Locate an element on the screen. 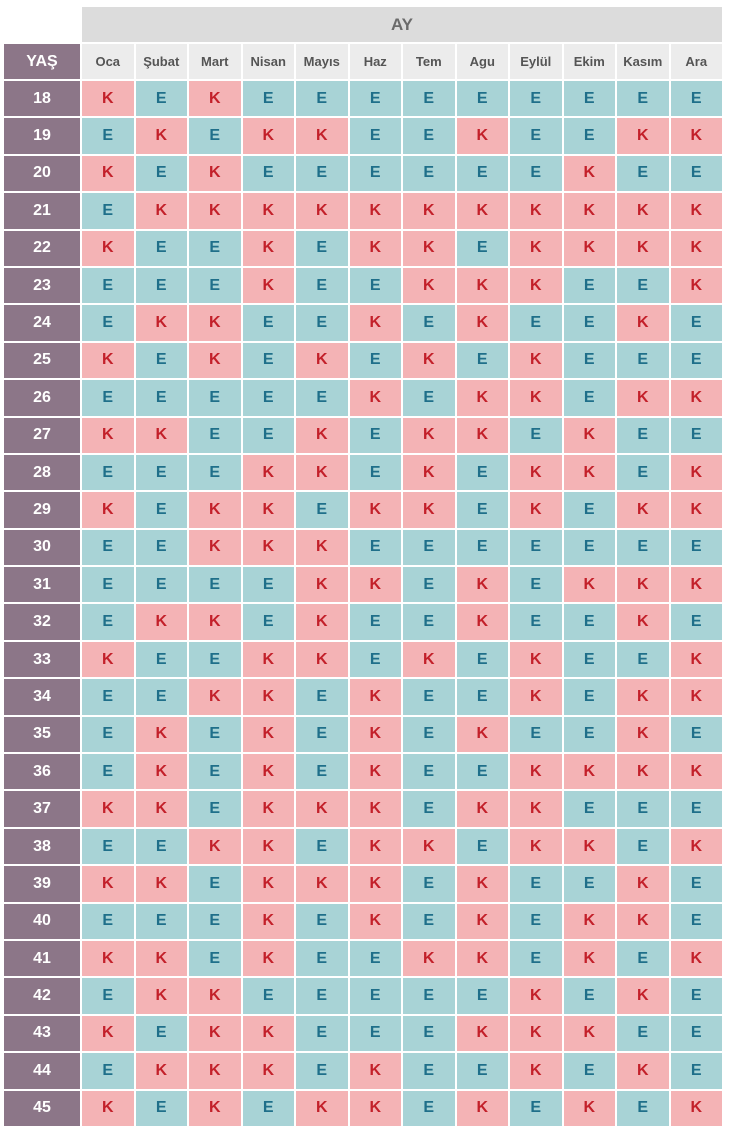  age-cell: 25 is located at coordinates (42, 360).